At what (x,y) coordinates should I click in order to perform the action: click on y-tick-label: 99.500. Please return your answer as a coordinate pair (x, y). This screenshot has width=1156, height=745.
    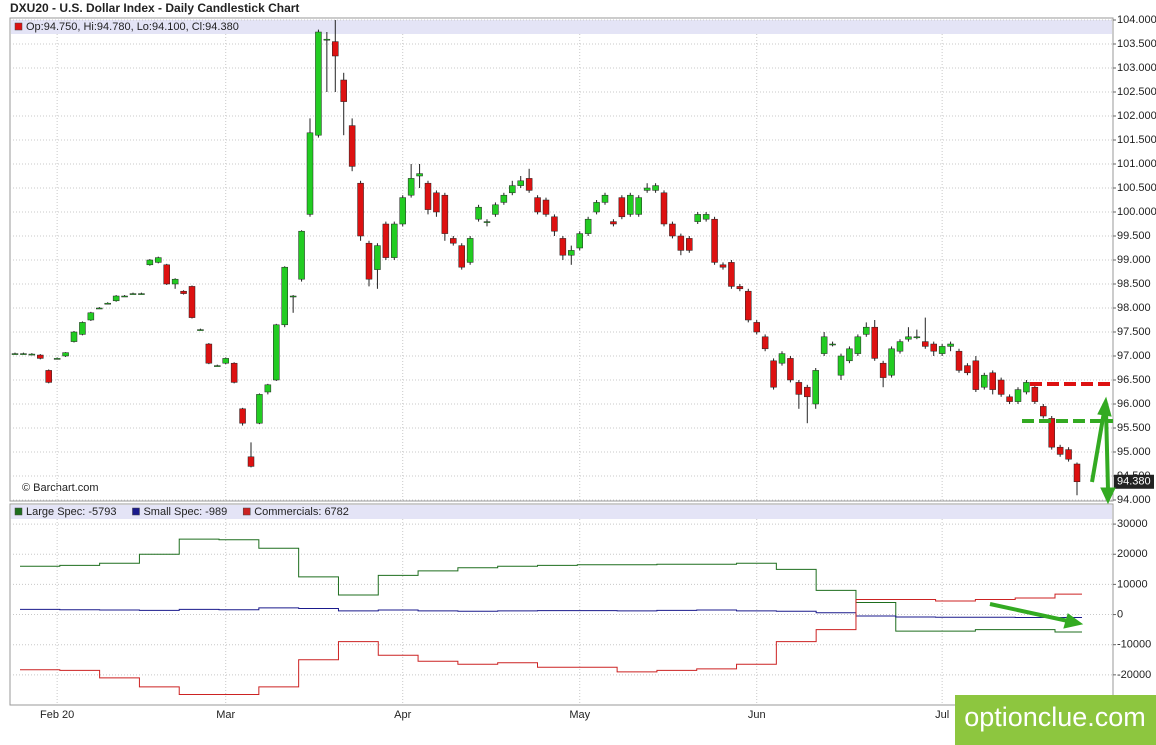
    Looking at the image, I should click on (1134, 236).